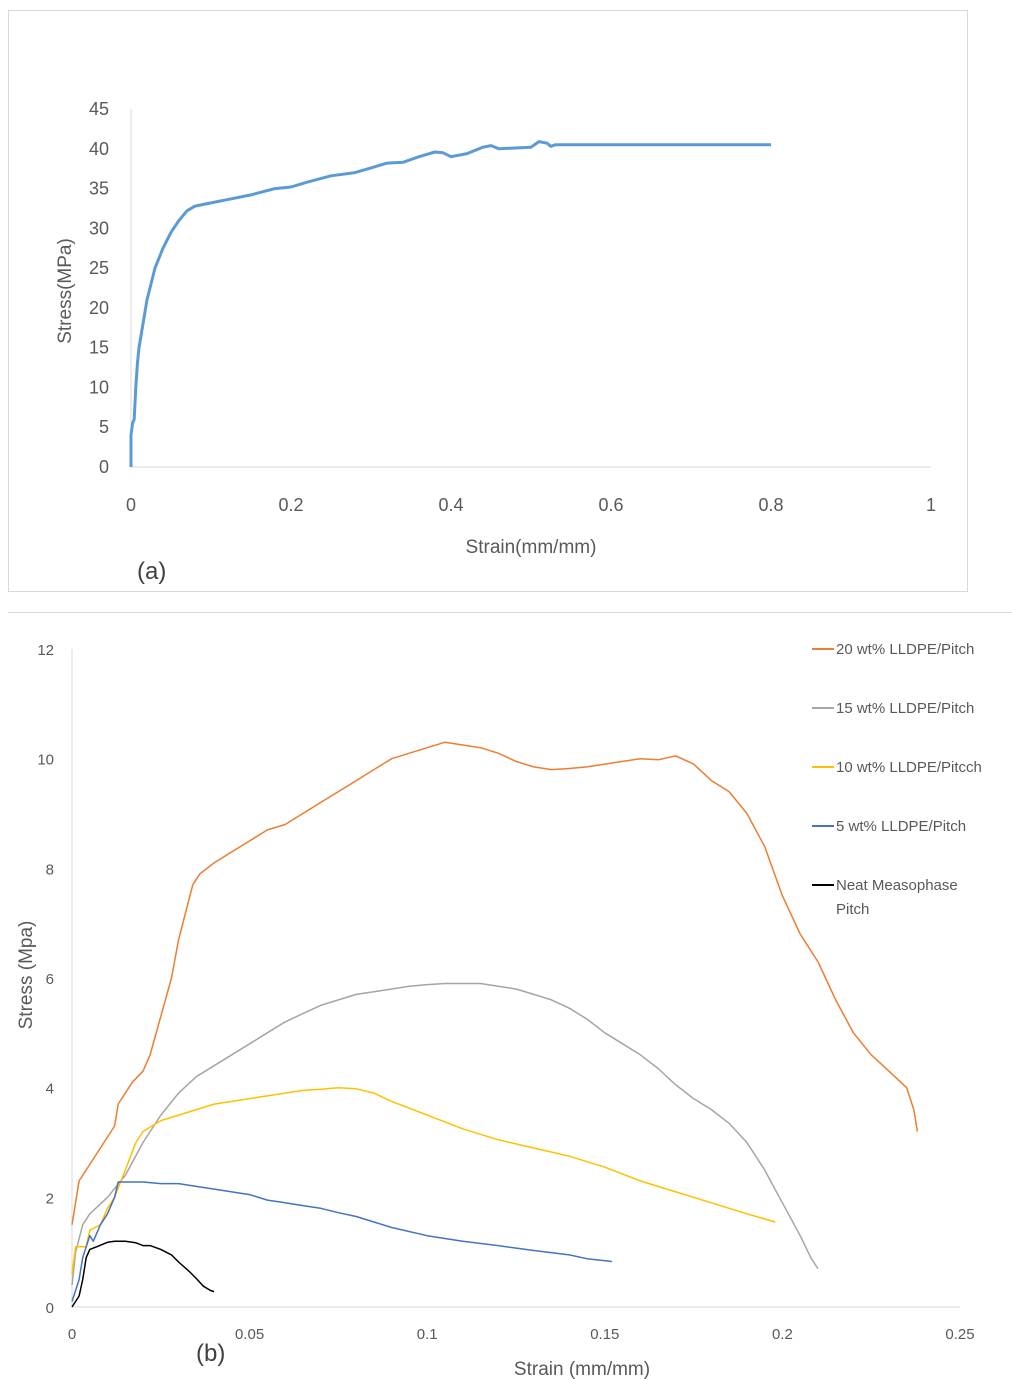 This screenshot has width=1012, height=1379. I want to click on x-tick-label: 1, so click(931, 505).